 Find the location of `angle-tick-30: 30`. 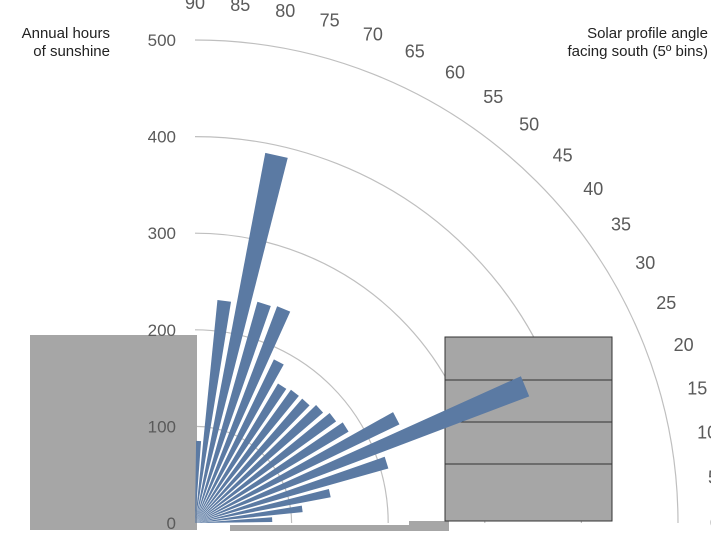

angle-tick-30: 30 is located at coordinates (645, 263).